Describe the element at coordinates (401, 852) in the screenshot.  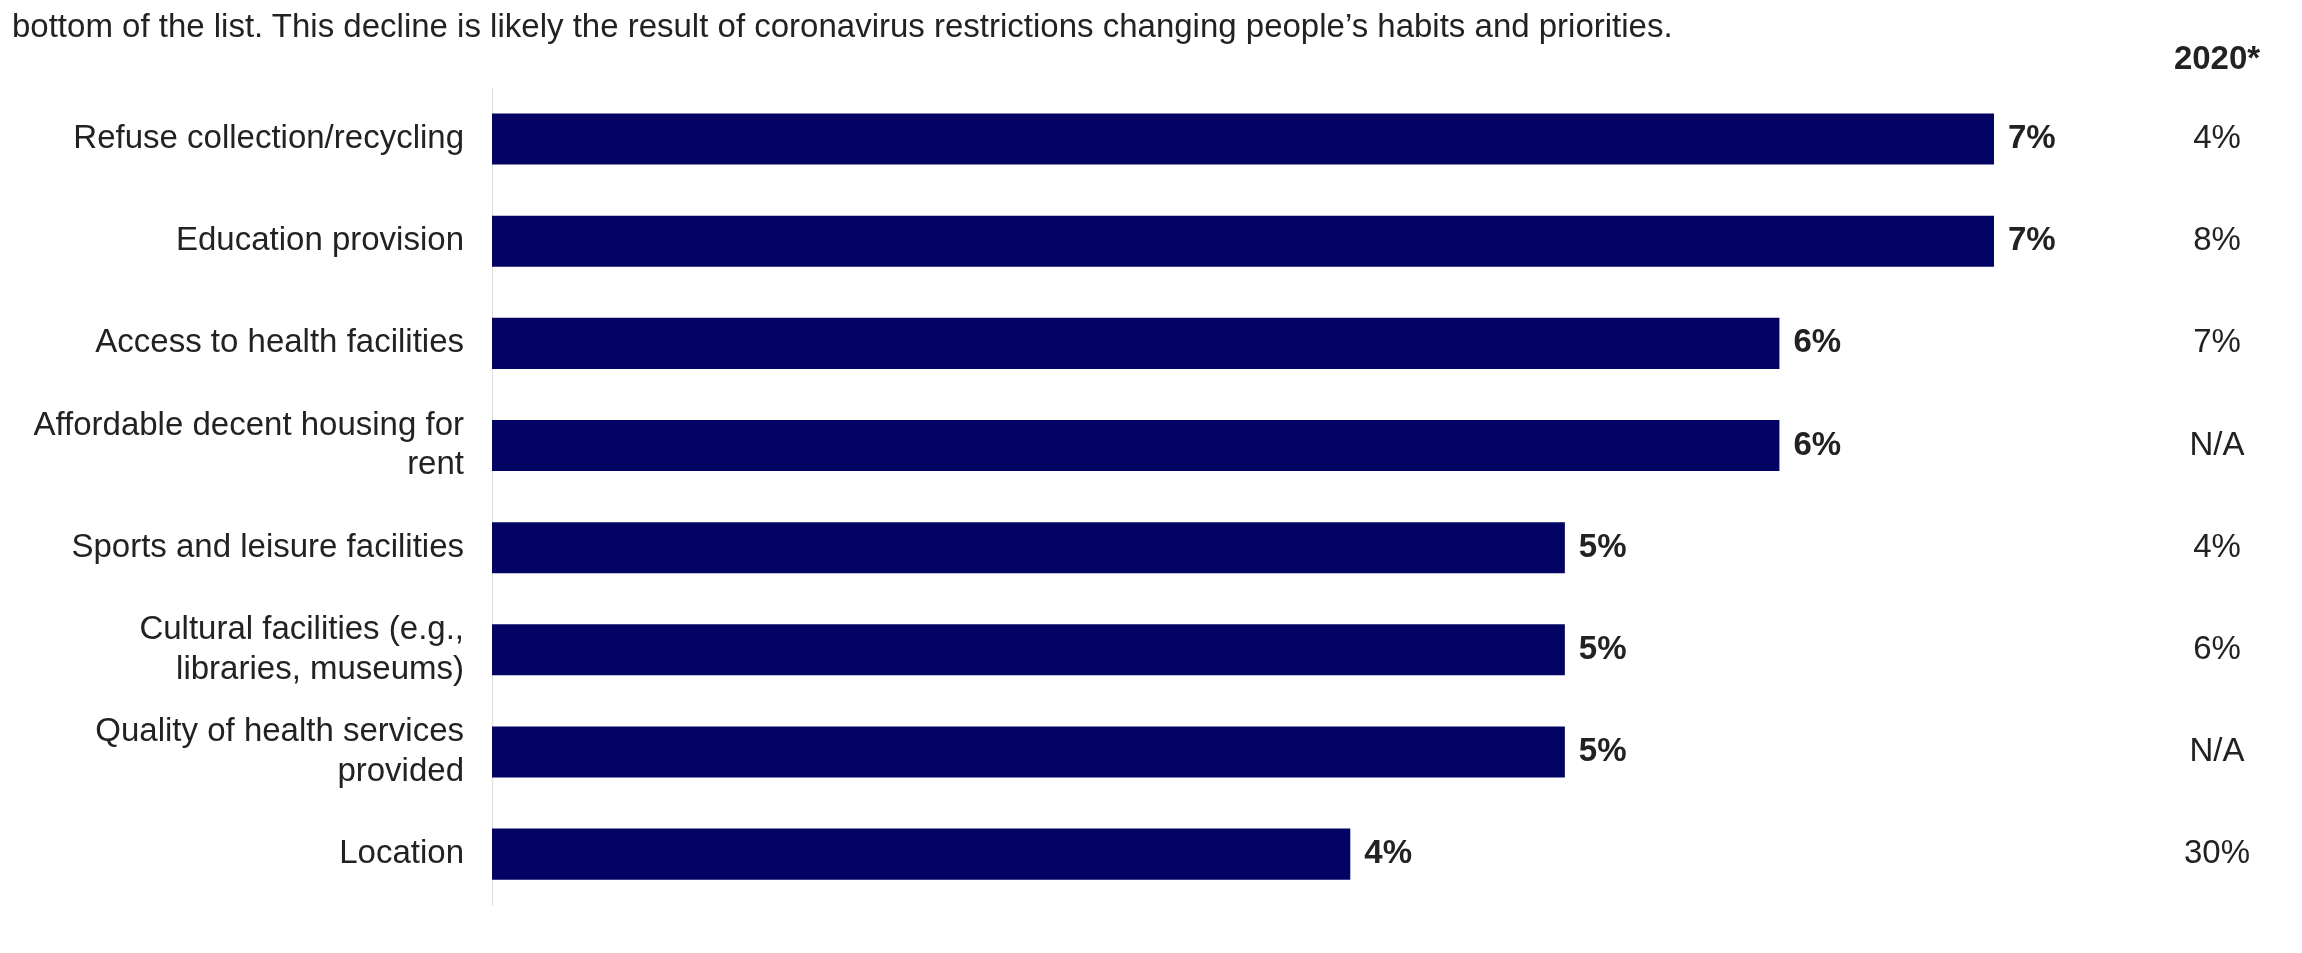
I see `y-tick-label: Location` at that location.